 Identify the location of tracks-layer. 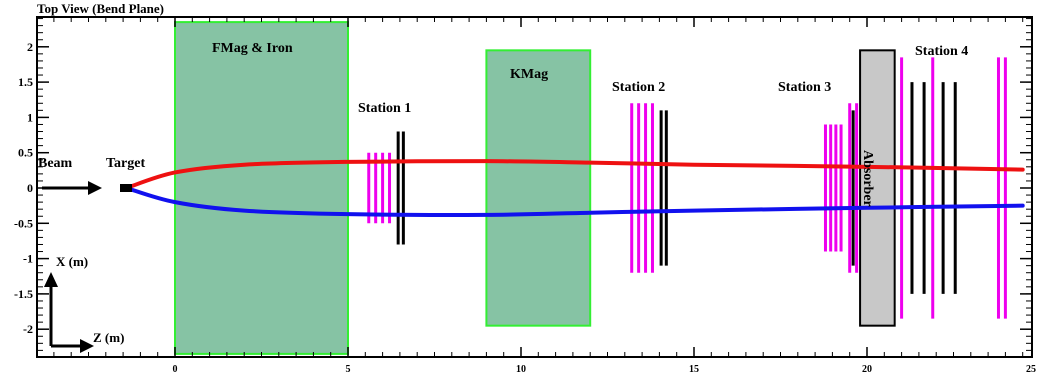
(574, 188).